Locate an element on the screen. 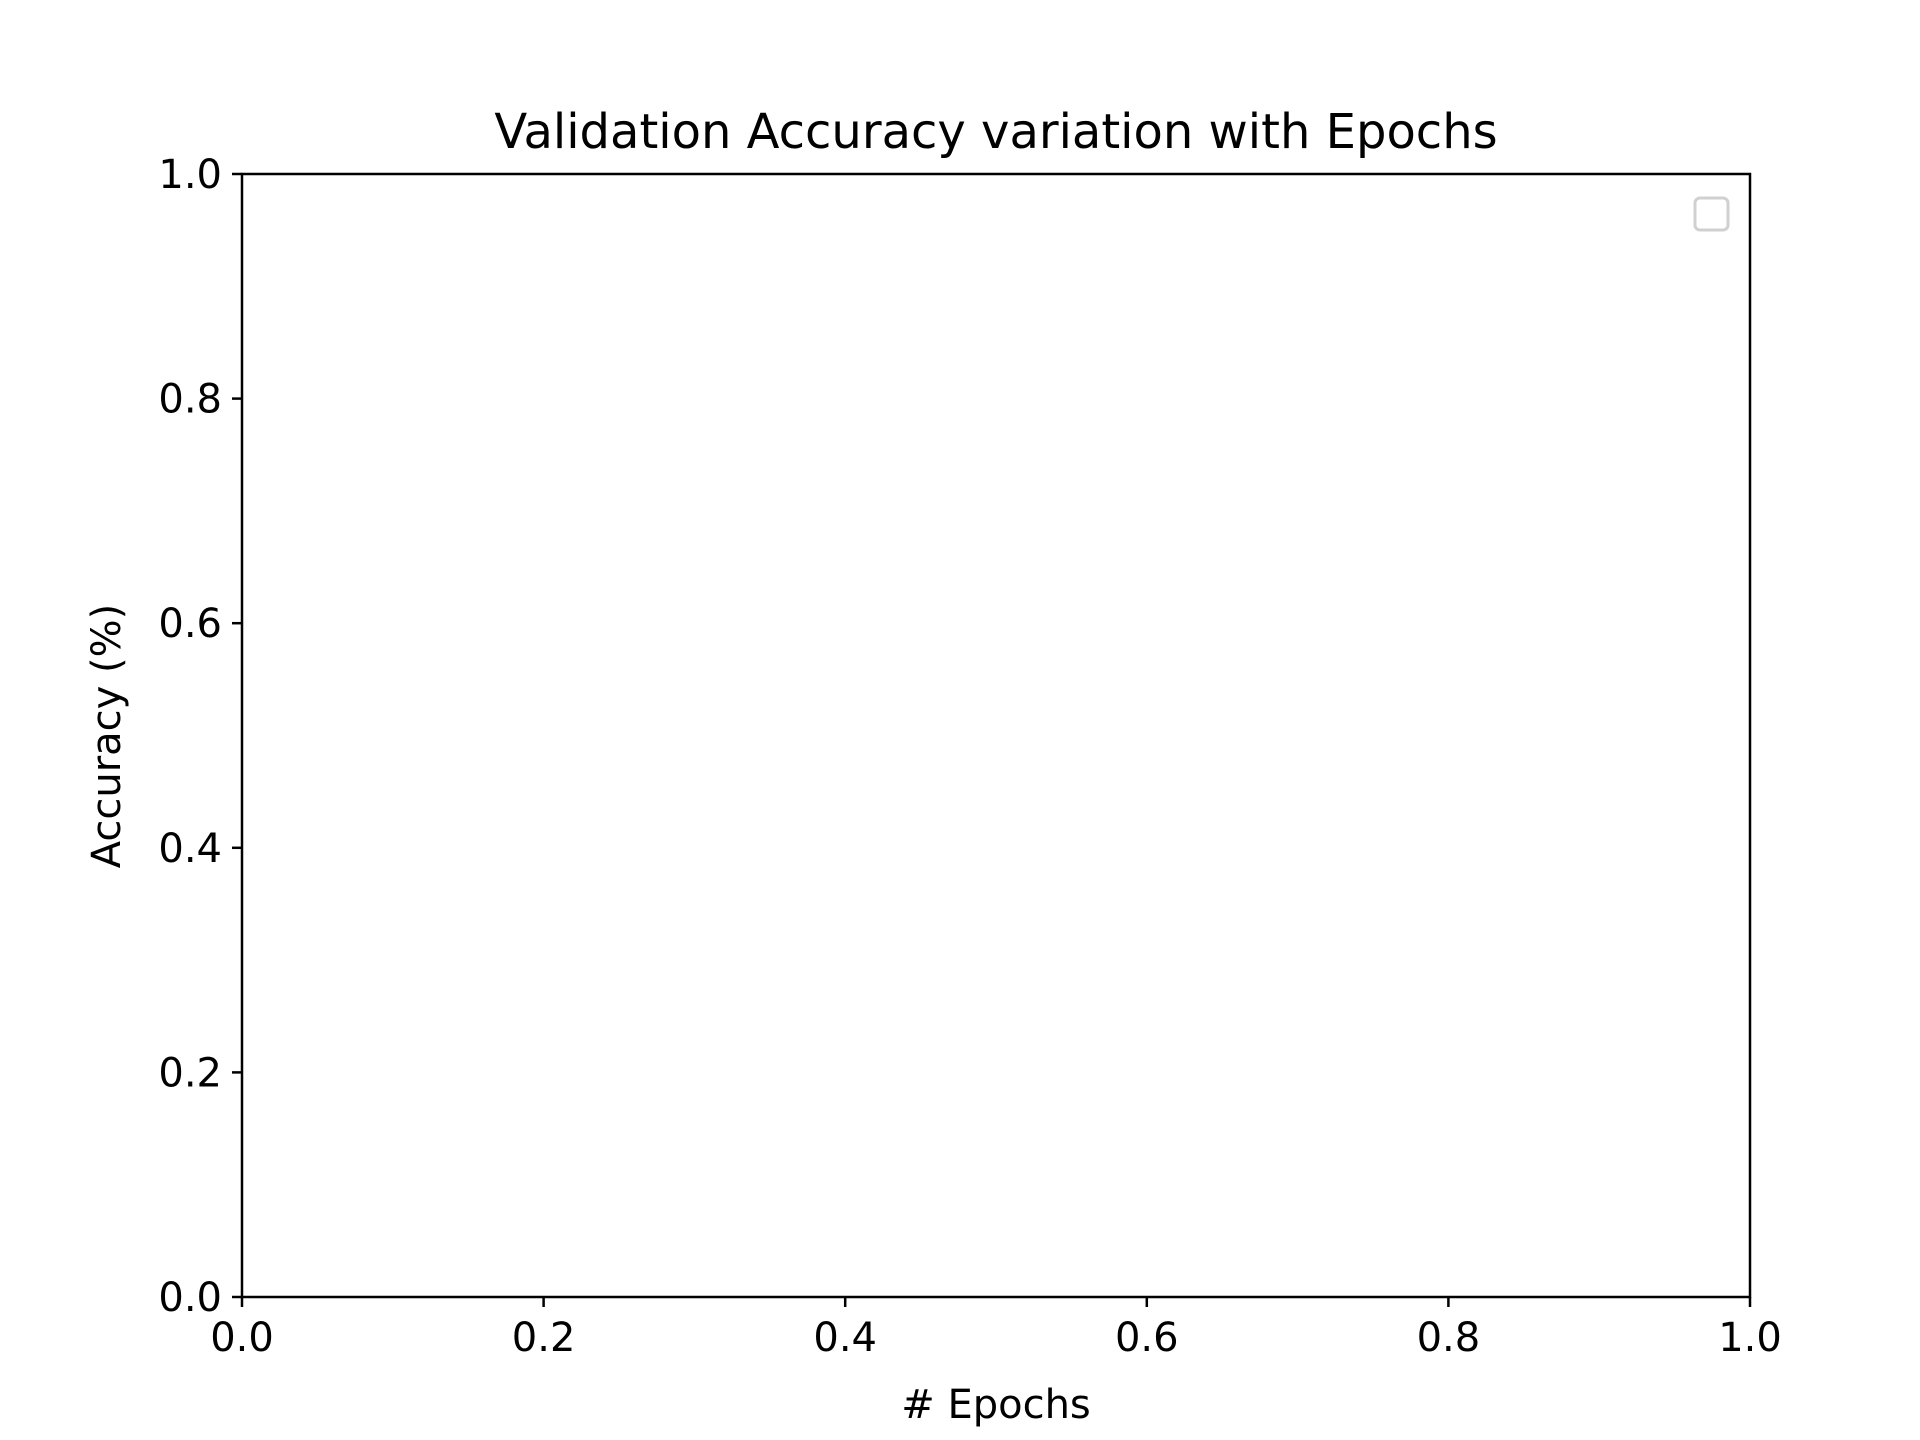  x-tick-label: 0.4 is located at coordinates (845, 1338).